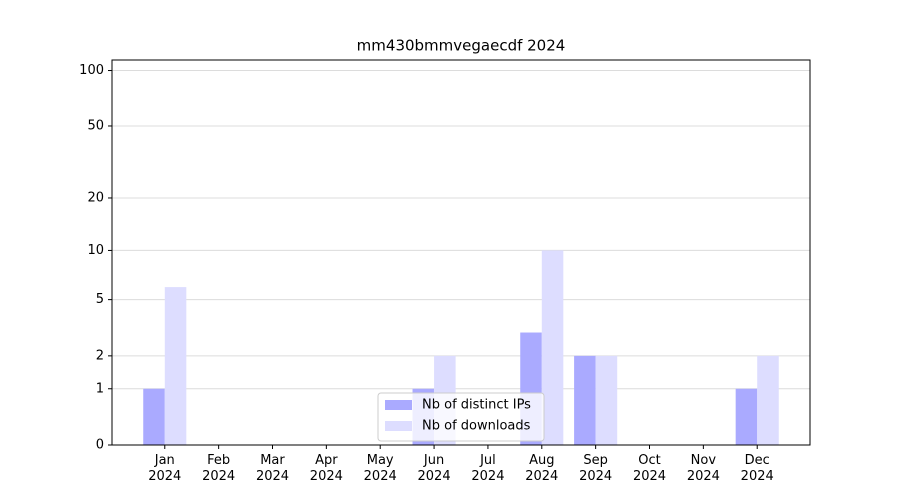 The height and width of the screenshot is (500, 900). I want to click on legend-label: Nb of distinct IPs, so click(476, 405).